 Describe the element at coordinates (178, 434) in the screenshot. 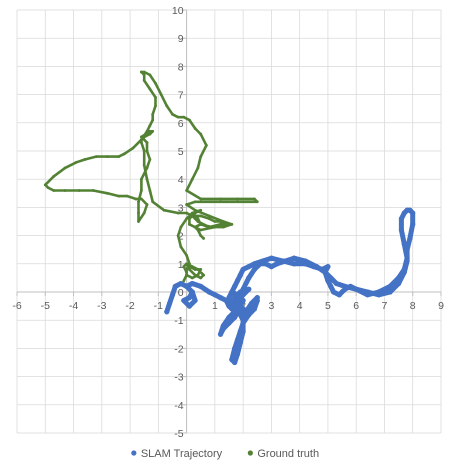

I see `y-tick-label: -5` at that location.